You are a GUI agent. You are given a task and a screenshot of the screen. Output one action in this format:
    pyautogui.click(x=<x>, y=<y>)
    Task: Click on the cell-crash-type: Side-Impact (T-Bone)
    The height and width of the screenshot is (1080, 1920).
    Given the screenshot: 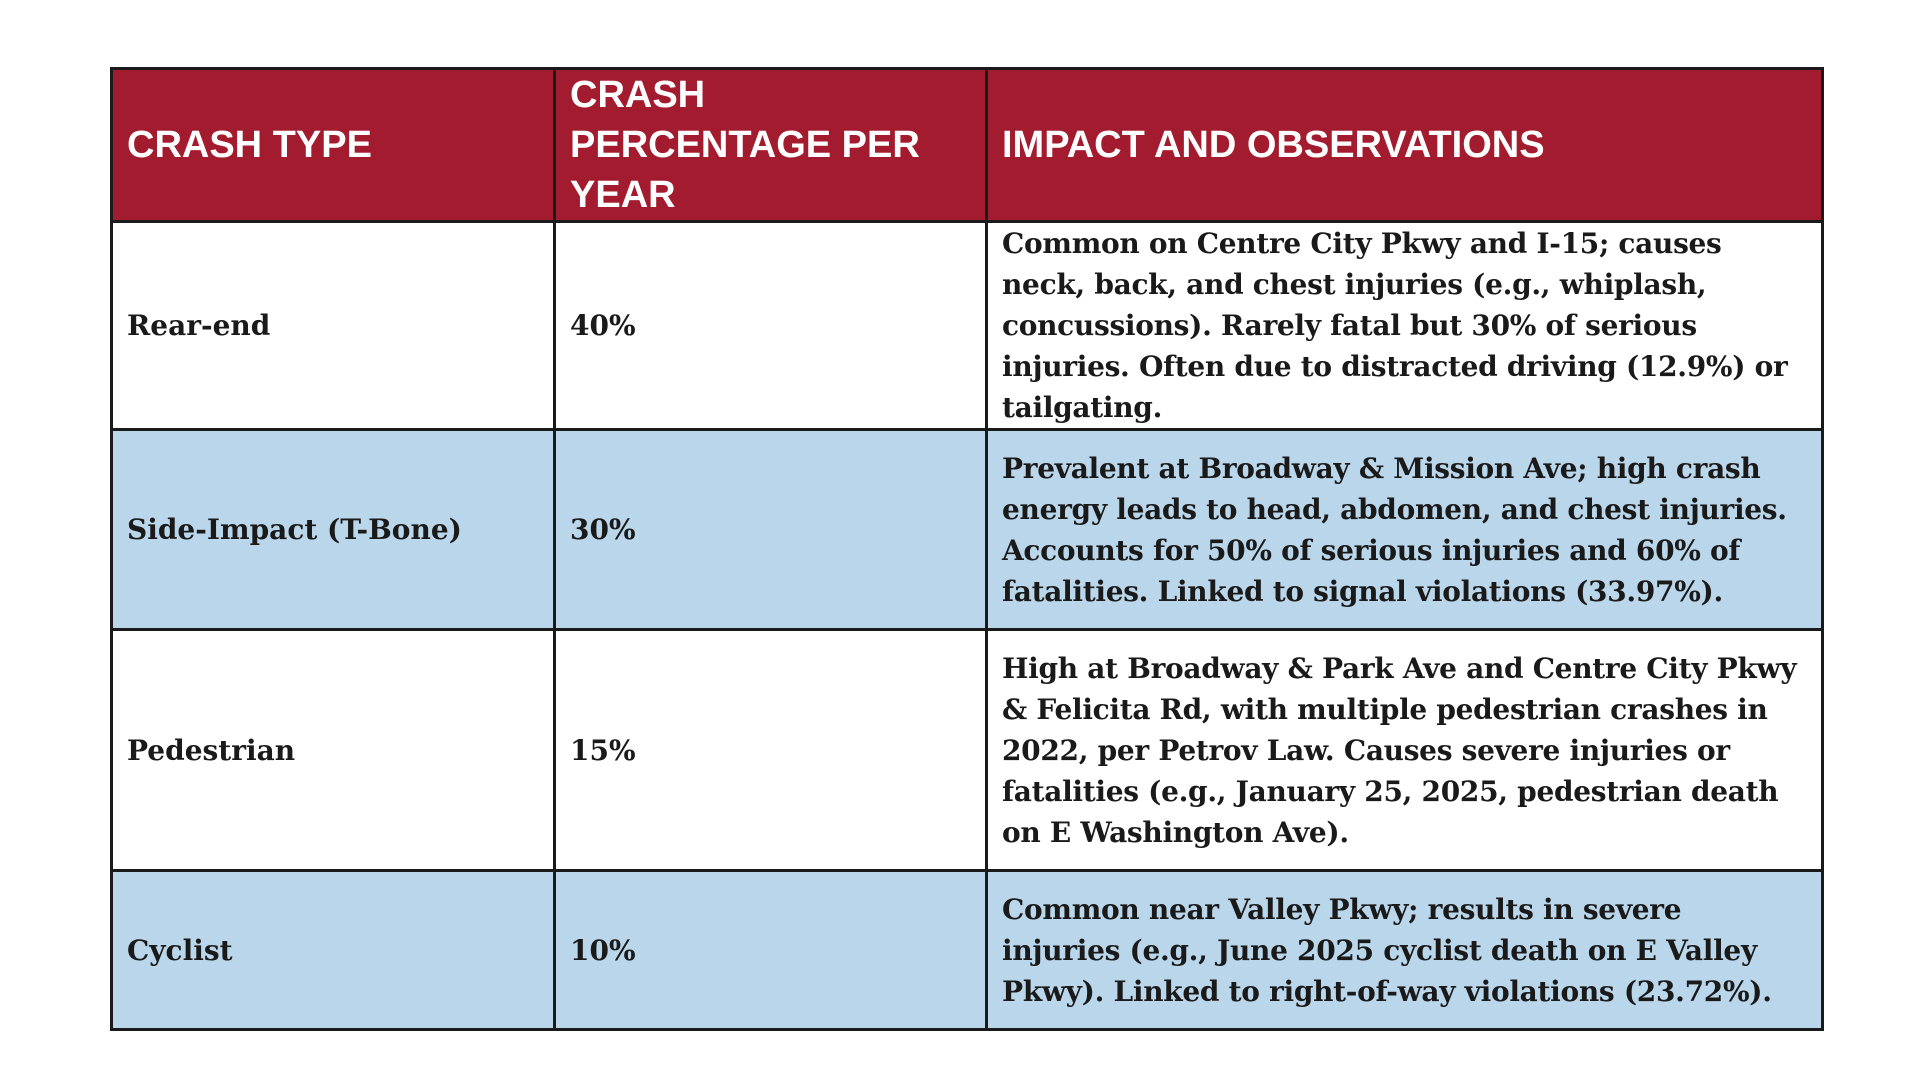 What is the action you would take?
    pyautogui.click(x=333, y=529)
    